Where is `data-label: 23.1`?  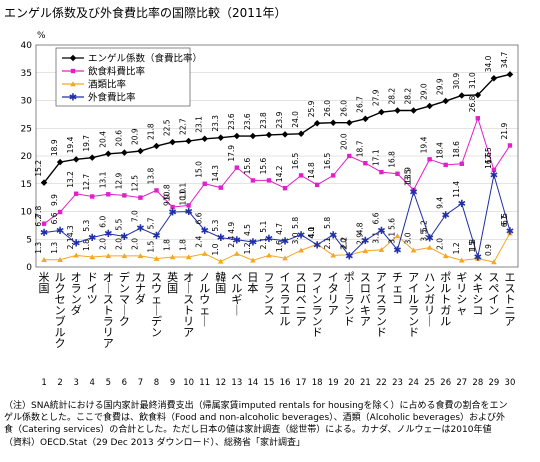
data-label: 23.1 is located at coordinates (199, 124).